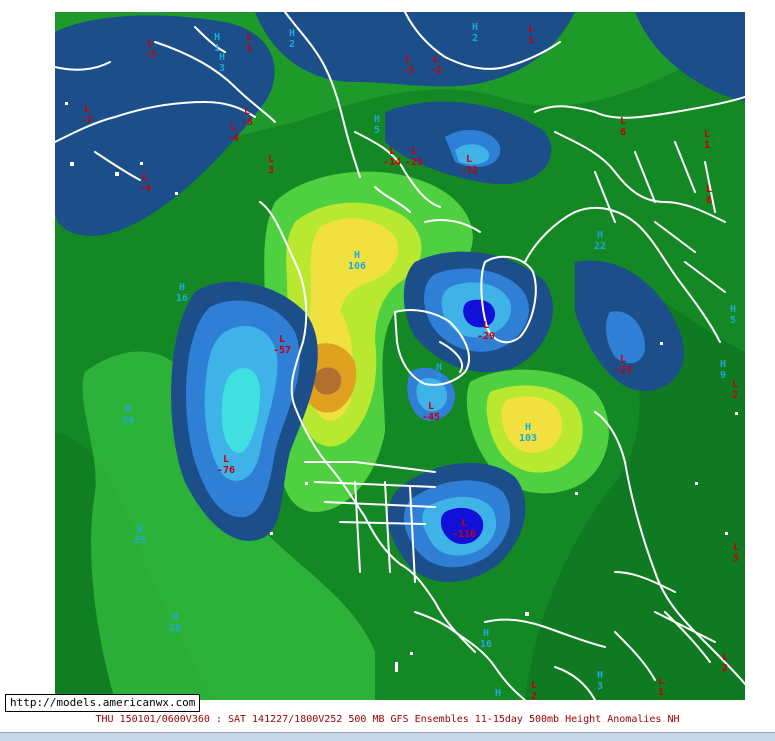 This screenshot has width=775, height=741. I want to click on high-center: H28, so click(175, 623).